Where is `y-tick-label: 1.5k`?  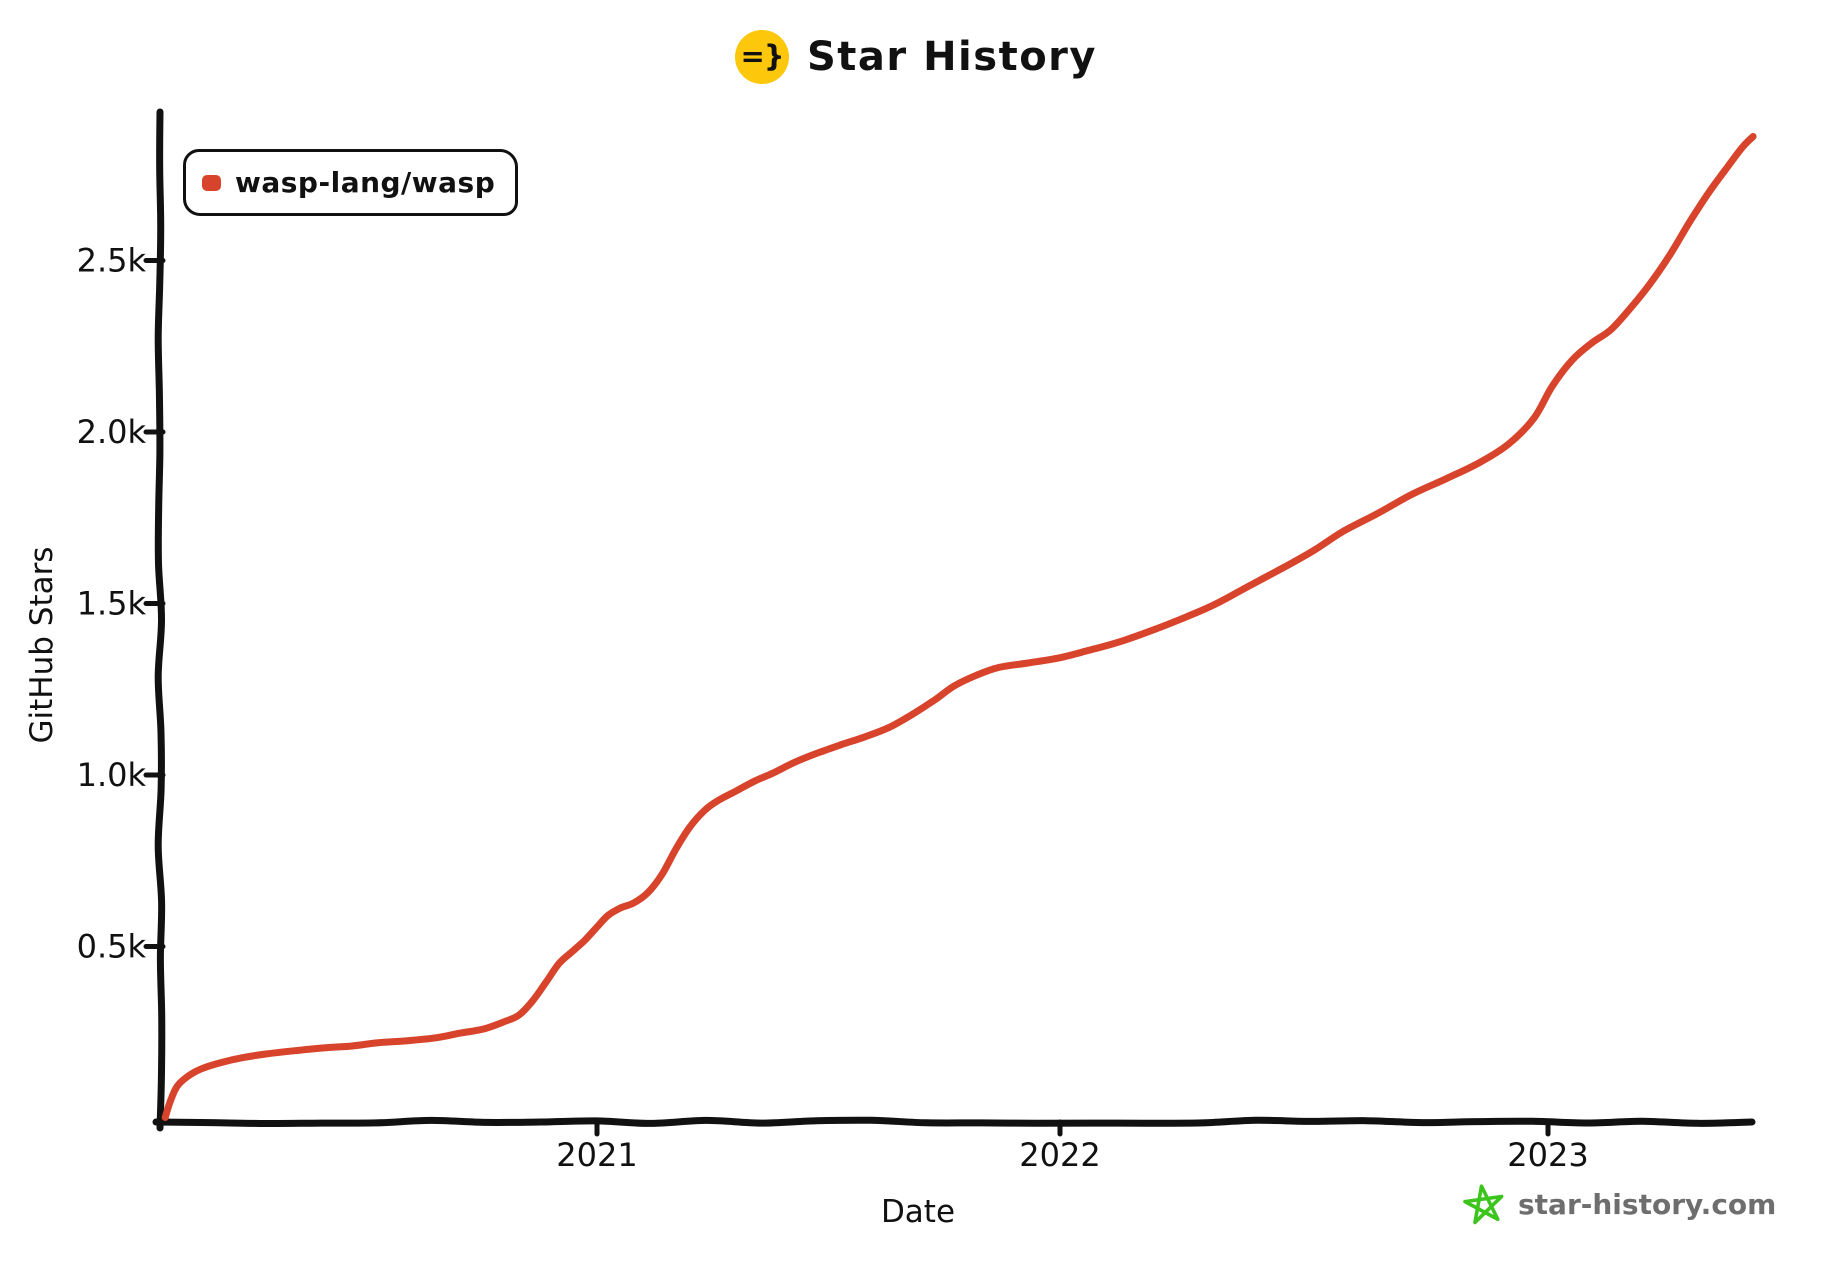 y-tick-label: 1.5k is located at coordinates (112, 604).